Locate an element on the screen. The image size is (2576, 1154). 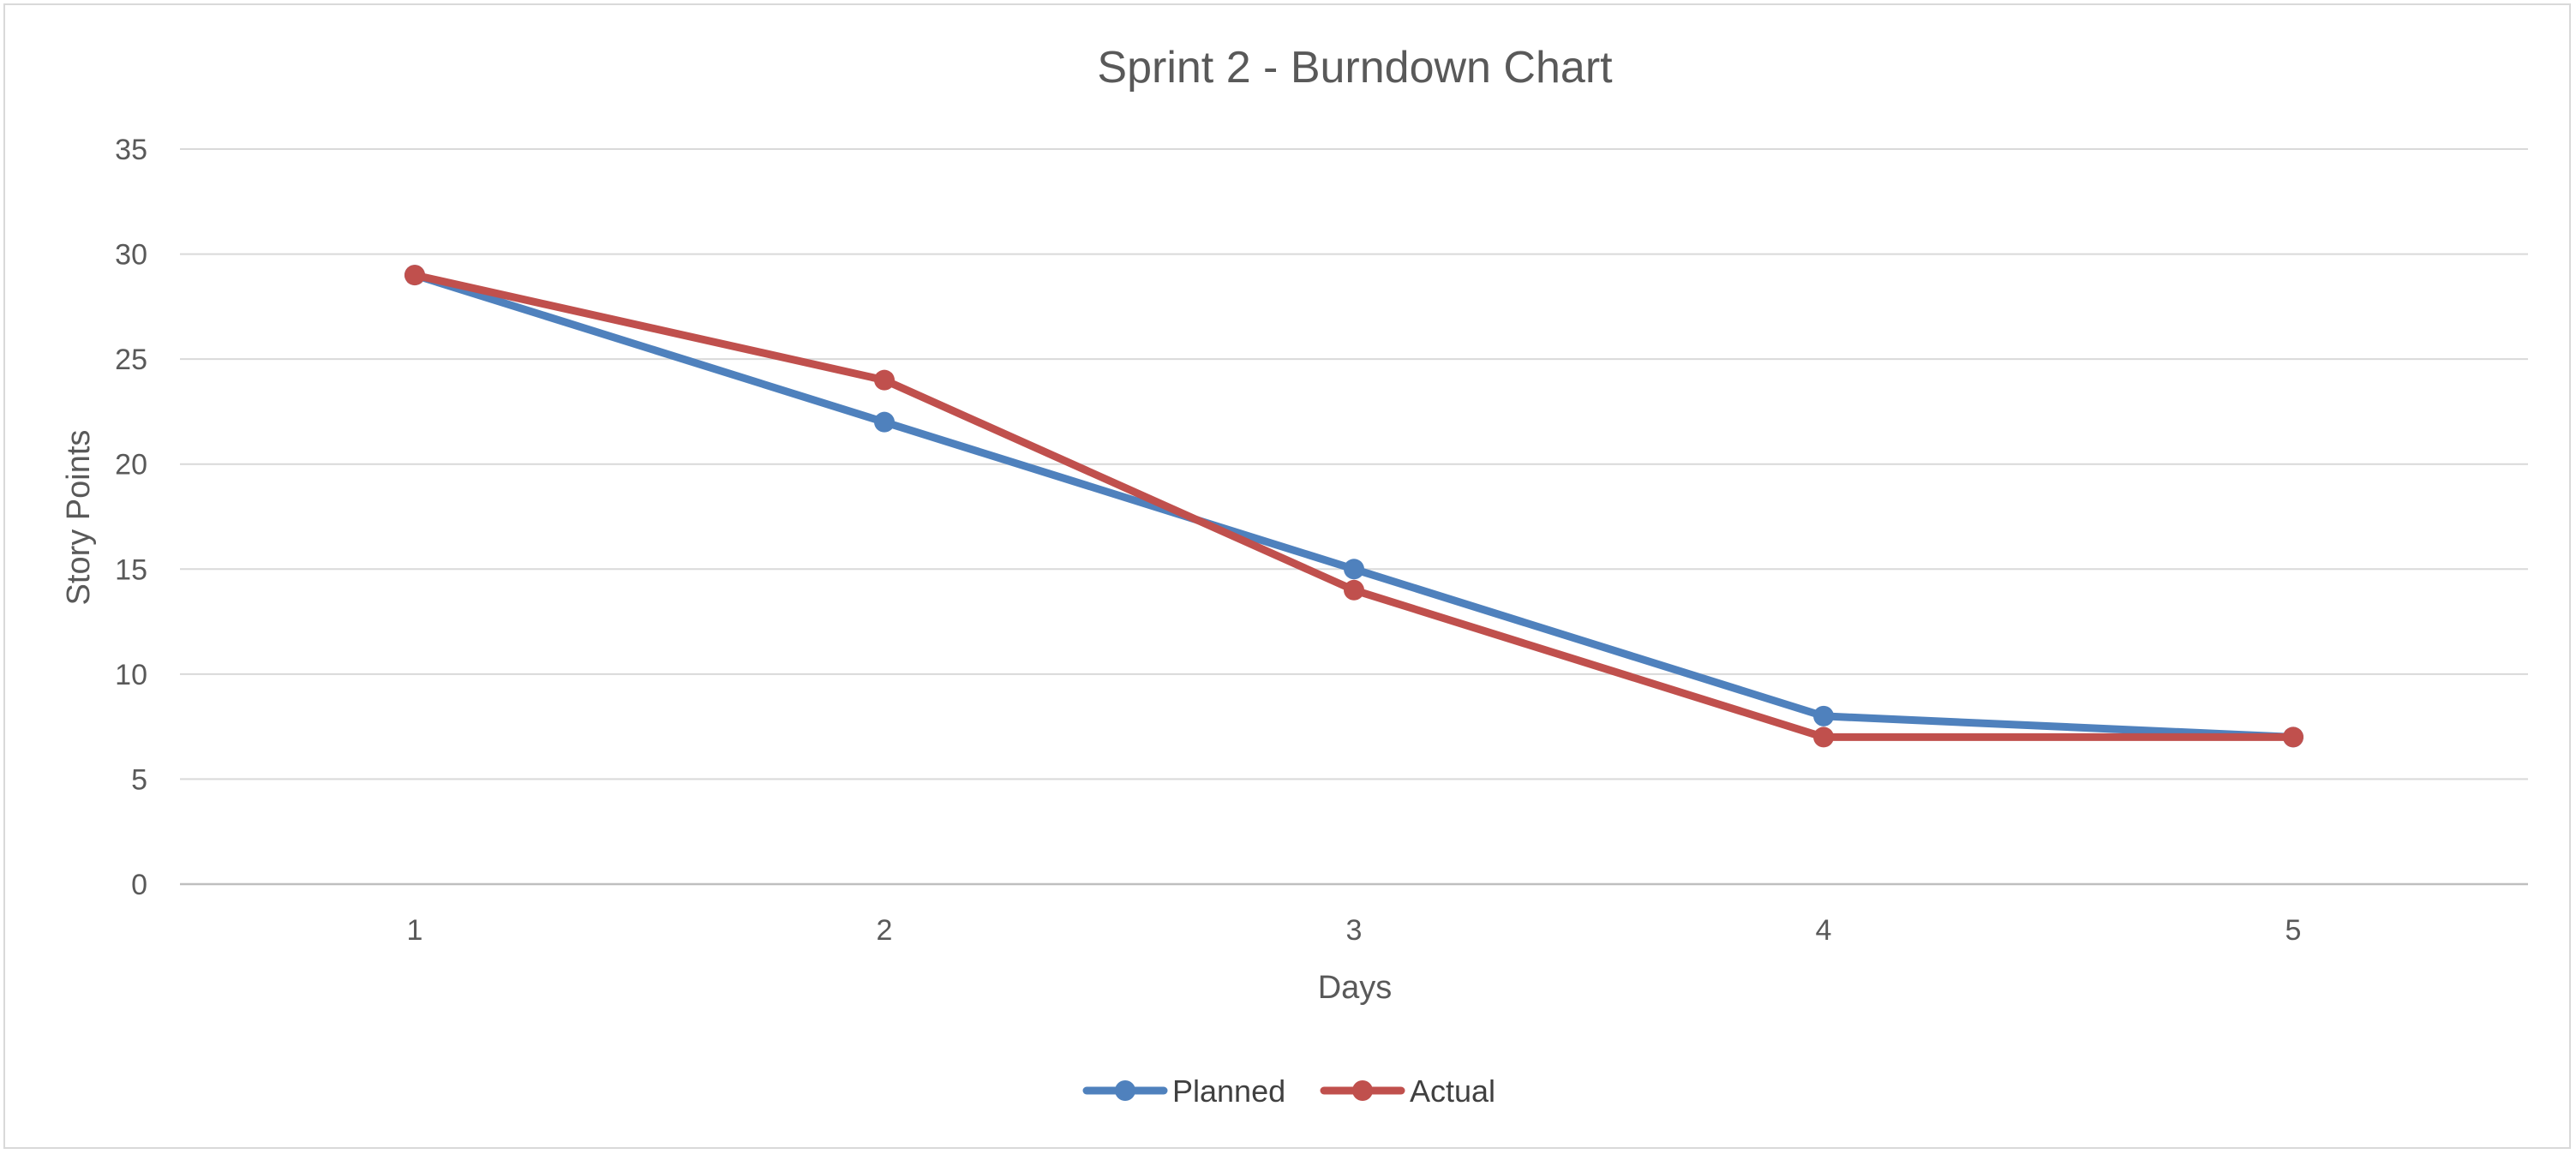
y-tick-label: 20 is located at coordinates (131, 465).